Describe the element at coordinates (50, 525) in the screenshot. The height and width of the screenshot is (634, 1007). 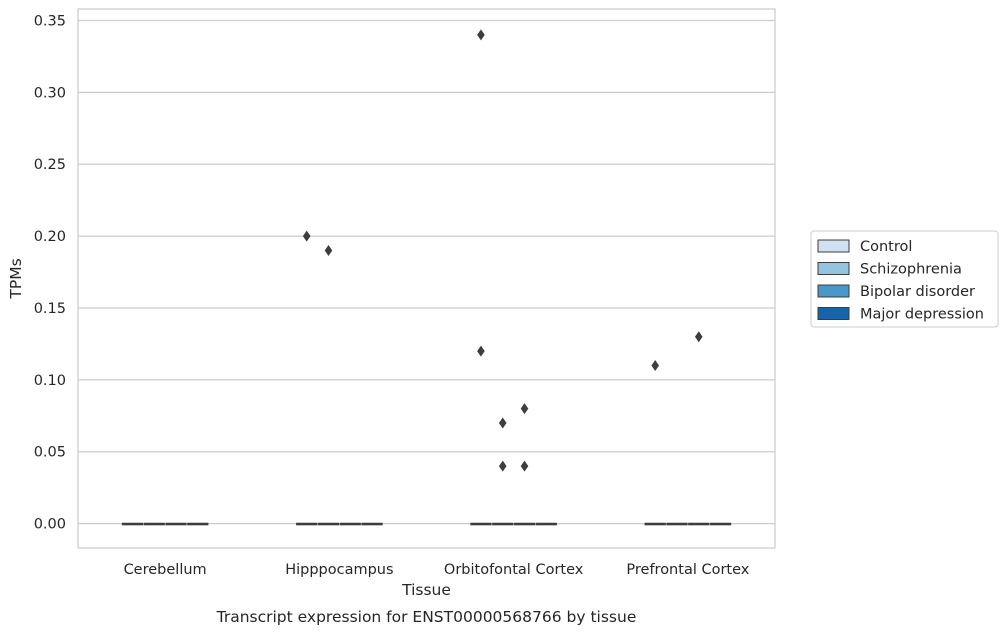
I see `y-tick-label: 0.00` at that location.